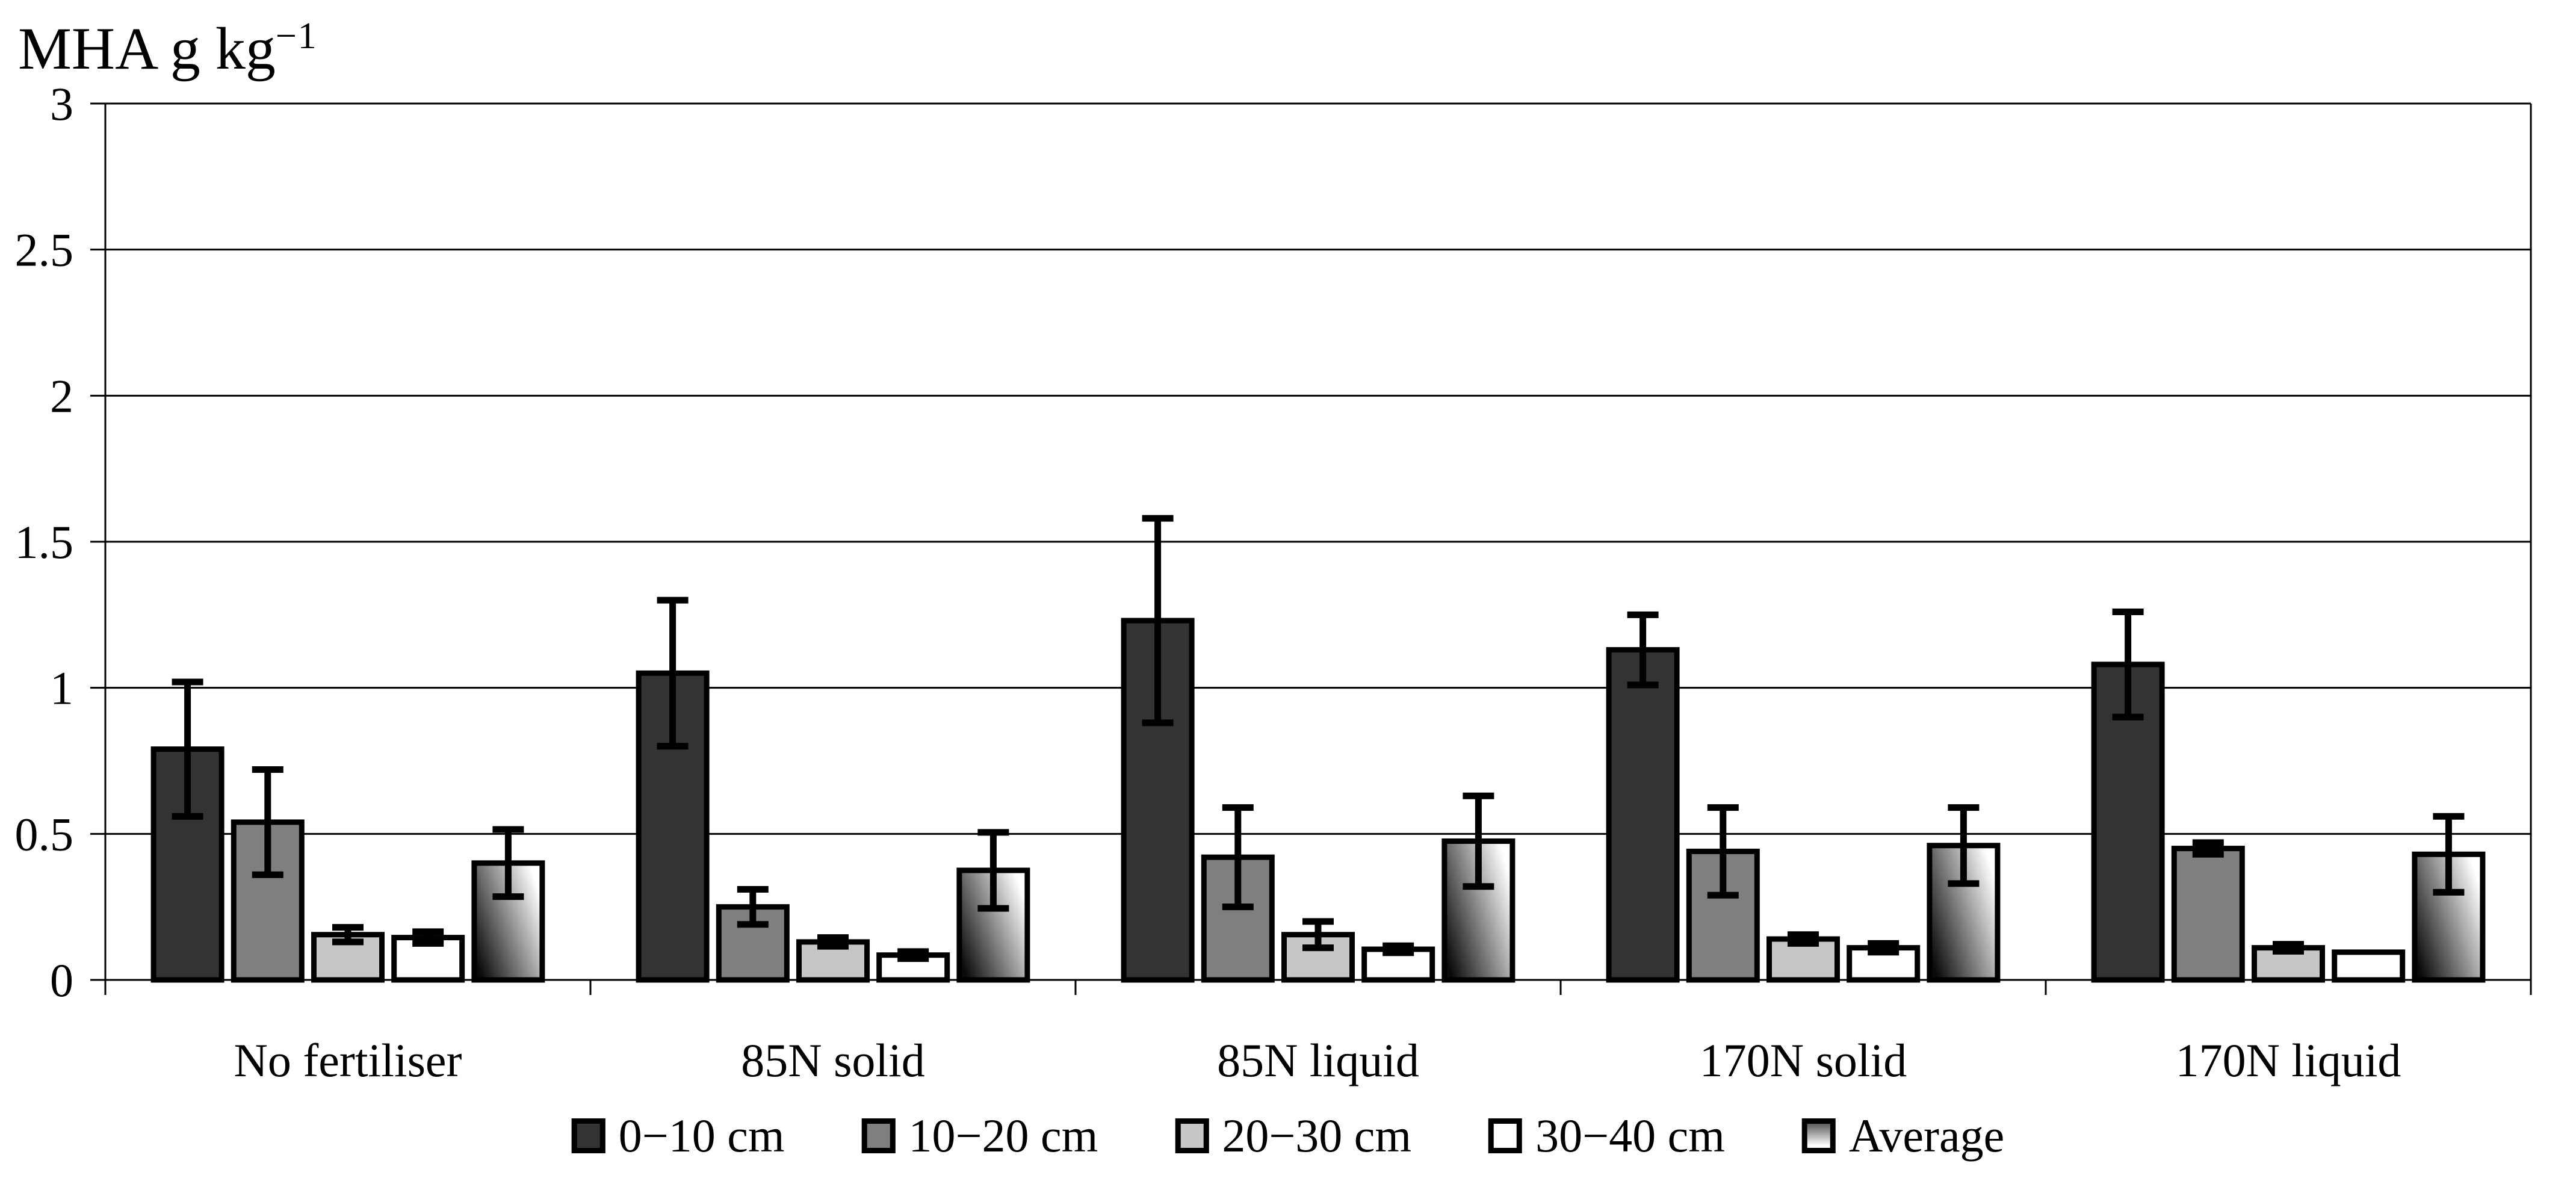 The image size is (2576, 1193). I want to click on bar-30−40-cm-170N-liquid, so click(2369, 966).